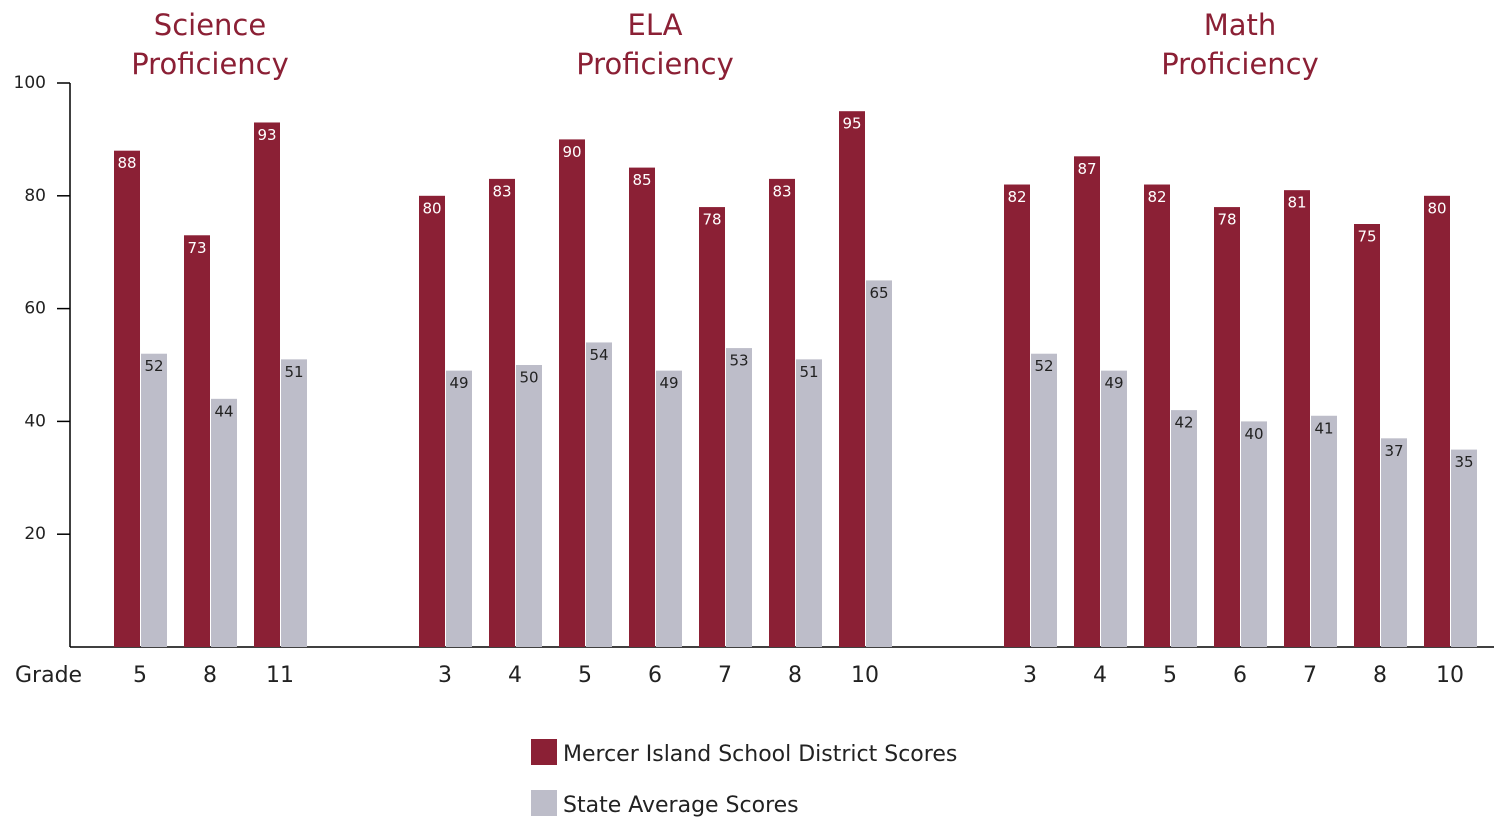 The height and width of the screenshot is (820, 1494). I want to click on data-label: 65, so click(878, 293).